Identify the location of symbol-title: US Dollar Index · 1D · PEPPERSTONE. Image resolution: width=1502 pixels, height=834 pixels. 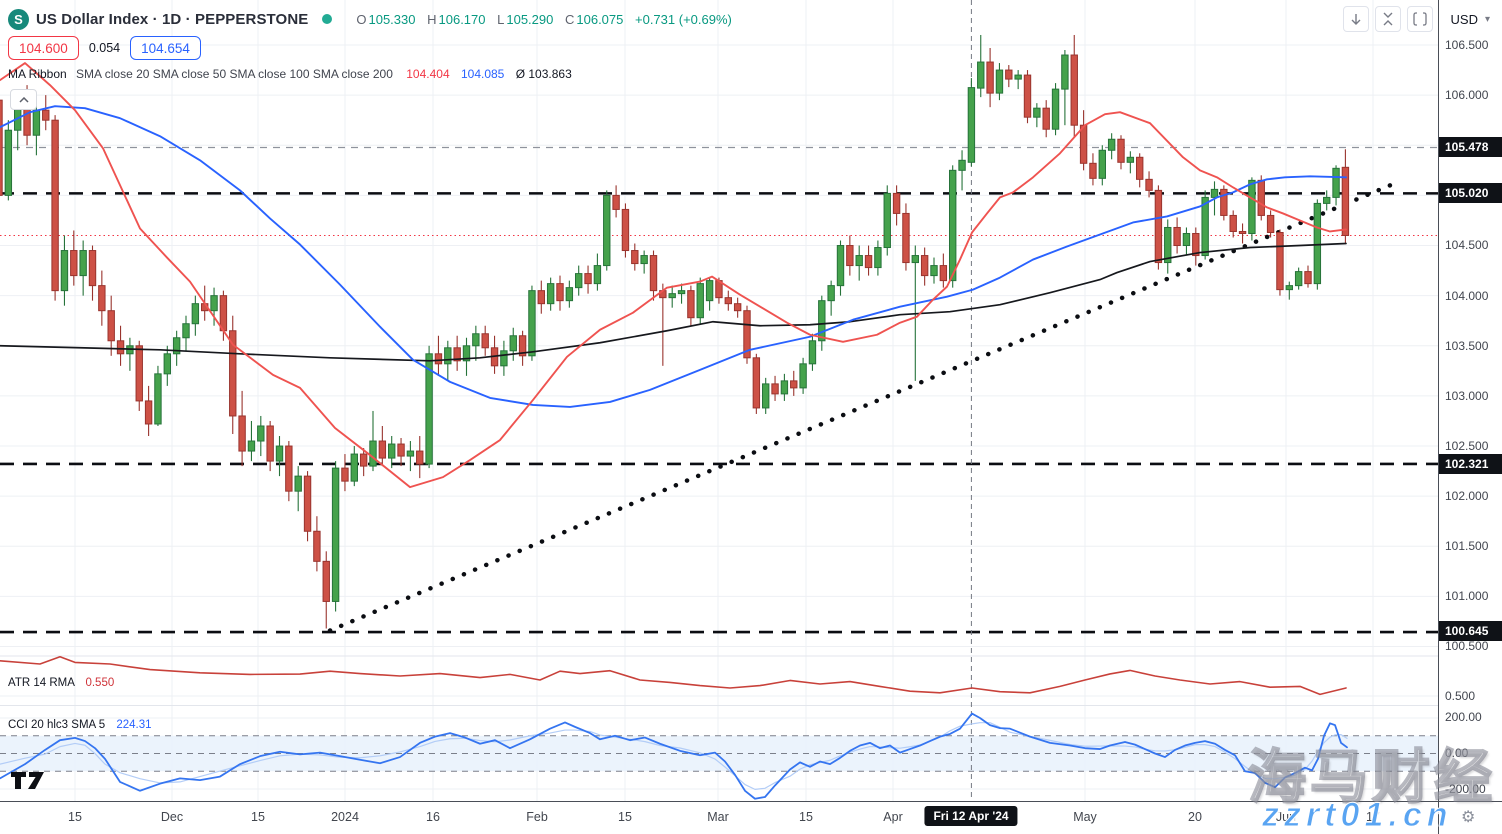
(172, 19).